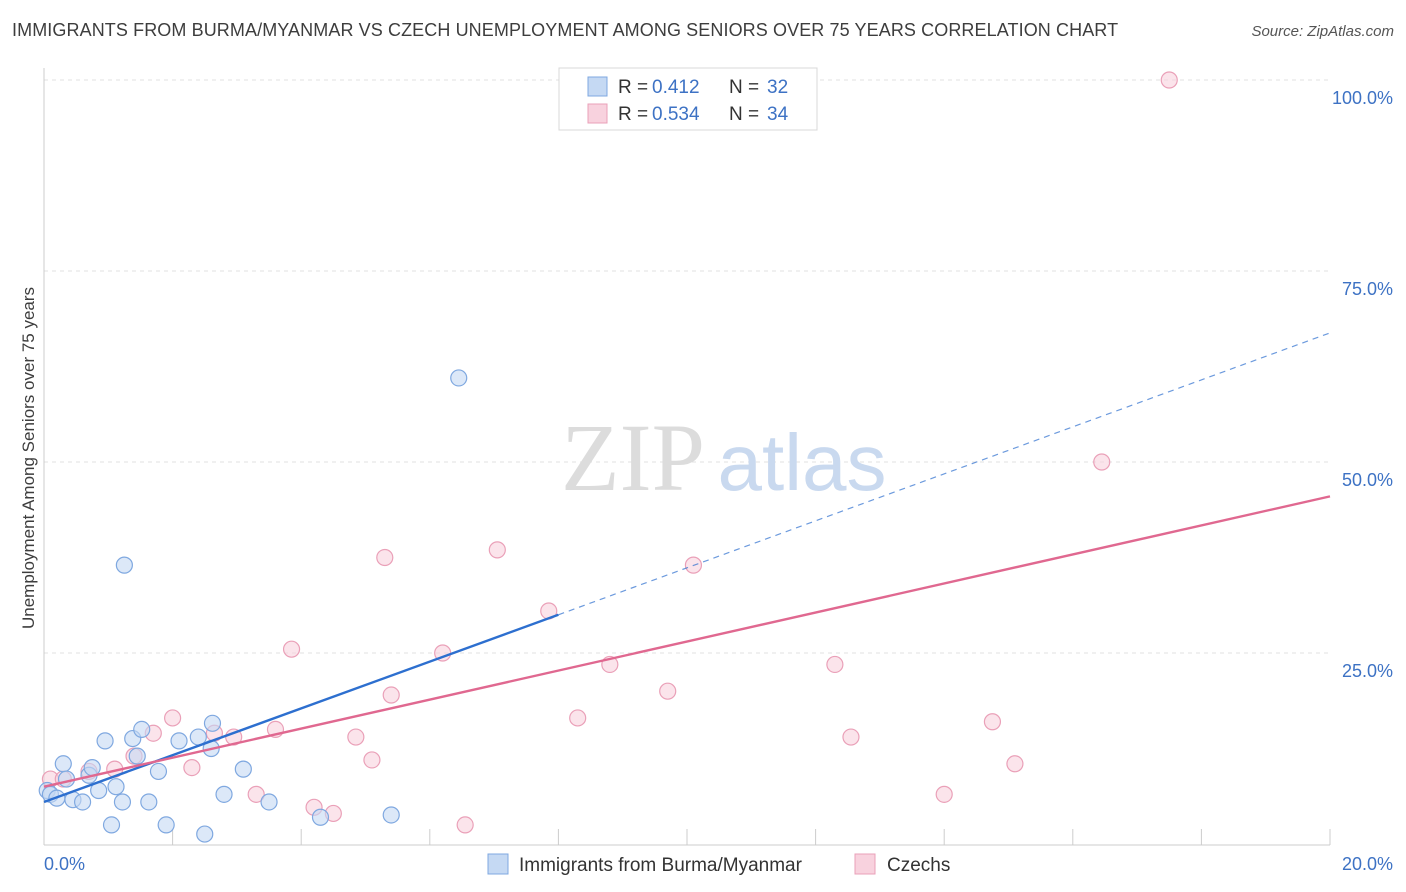 The width and height of the screenshot is (1406, 892). I want to click on legend-r-label-burma: R =, so click(633, 87).